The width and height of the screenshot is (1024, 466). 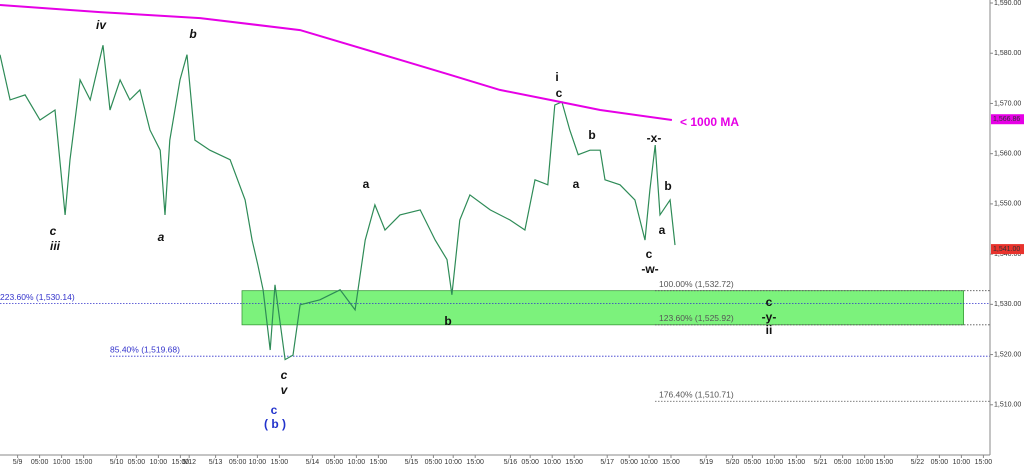 I want to click on x-tick-label: 5/12, so click(x=189, y=462).